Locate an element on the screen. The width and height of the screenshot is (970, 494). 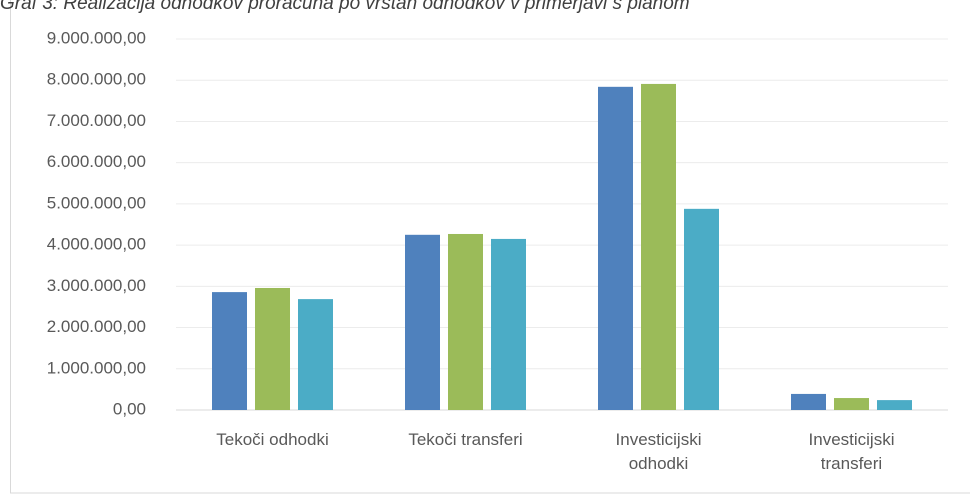
y-tick-label: 3.000.000,00 is located at coordinates (96, 285).